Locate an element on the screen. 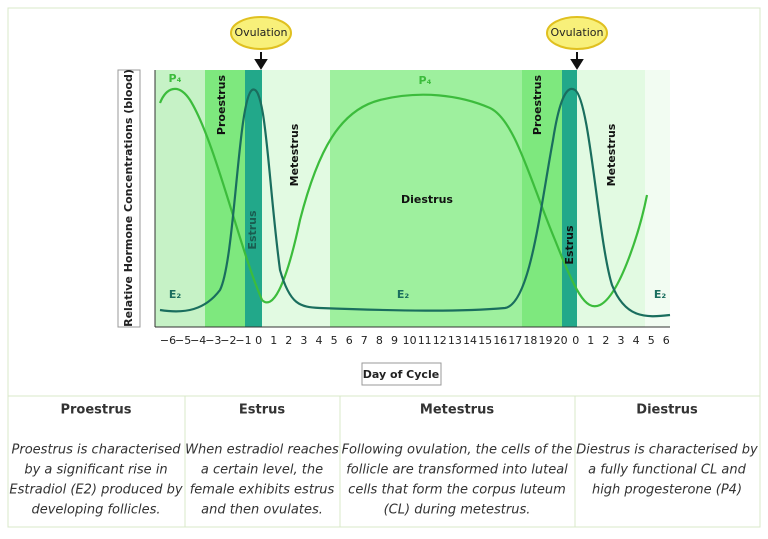 This screenshot has width=768, height=539. x-tick-label: 11 is located at coordinates (425, 340).